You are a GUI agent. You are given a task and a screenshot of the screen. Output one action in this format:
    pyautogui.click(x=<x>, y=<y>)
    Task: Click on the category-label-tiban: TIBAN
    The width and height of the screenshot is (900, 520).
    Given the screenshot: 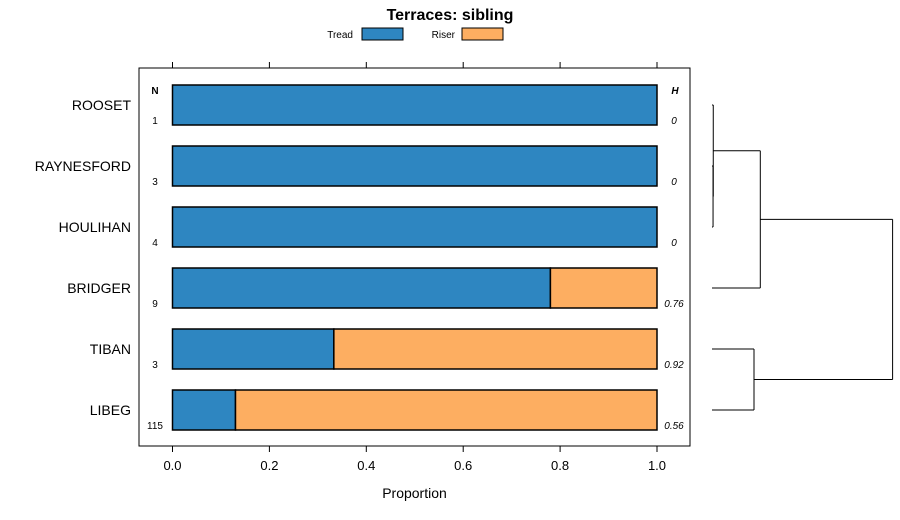 What is the action you would take?
    pyautogui.click(x=110, y=349)
    